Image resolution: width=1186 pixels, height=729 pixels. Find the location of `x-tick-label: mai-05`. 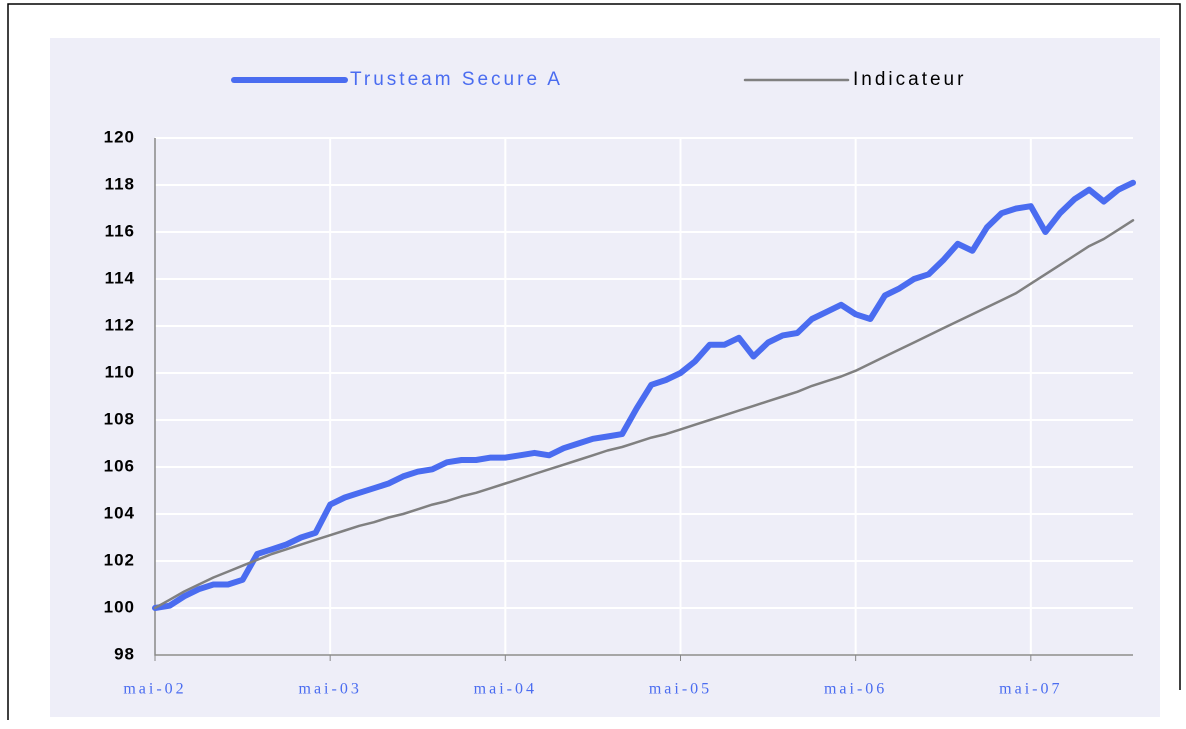

x-tick-label: mai-05 is located at coordinates (680, 689).